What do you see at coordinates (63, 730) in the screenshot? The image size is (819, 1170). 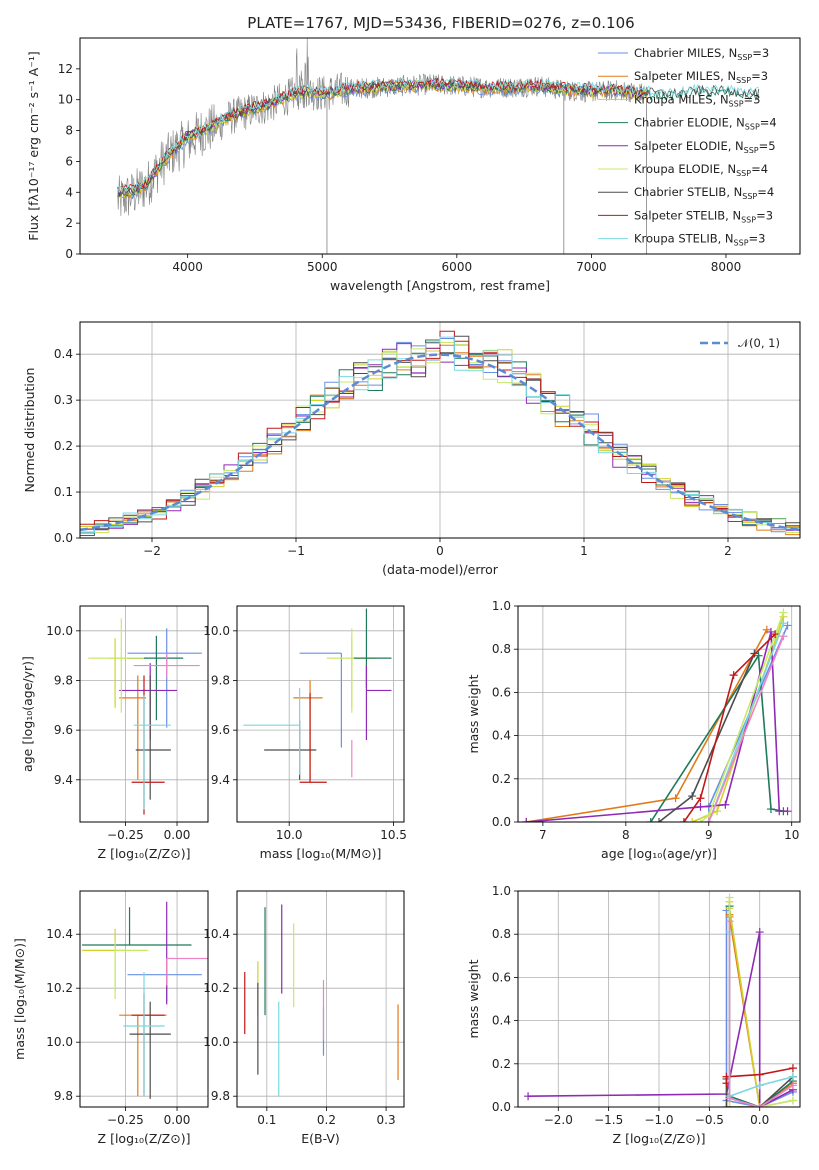 I see `y-tick-label: 9.6` at bounding box center [63, 730].